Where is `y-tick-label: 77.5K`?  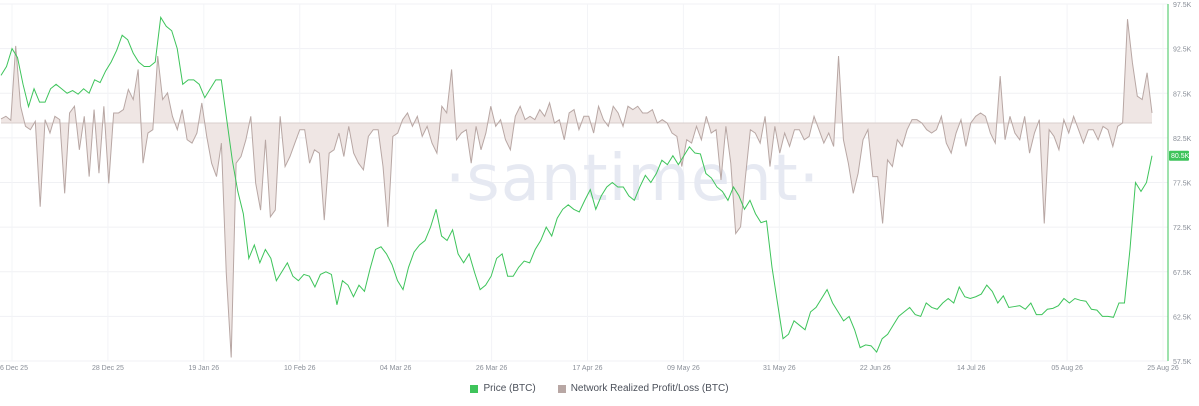 y-tick-label: 77.5K is located at coordinates (1182, 184).